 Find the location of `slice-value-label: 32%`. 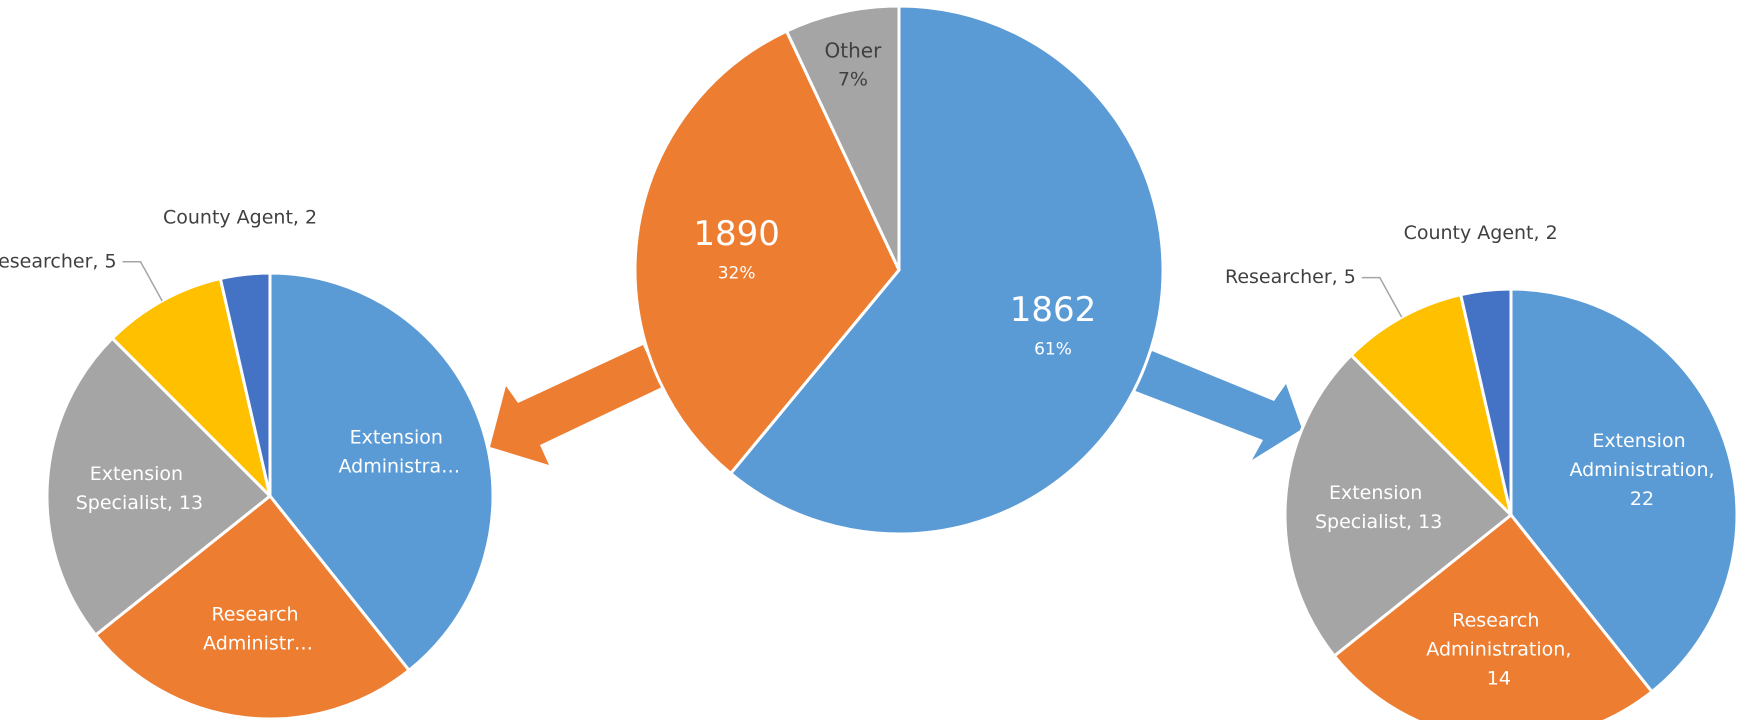

slice-value-label: 32% is located at coordinates (737, 273).